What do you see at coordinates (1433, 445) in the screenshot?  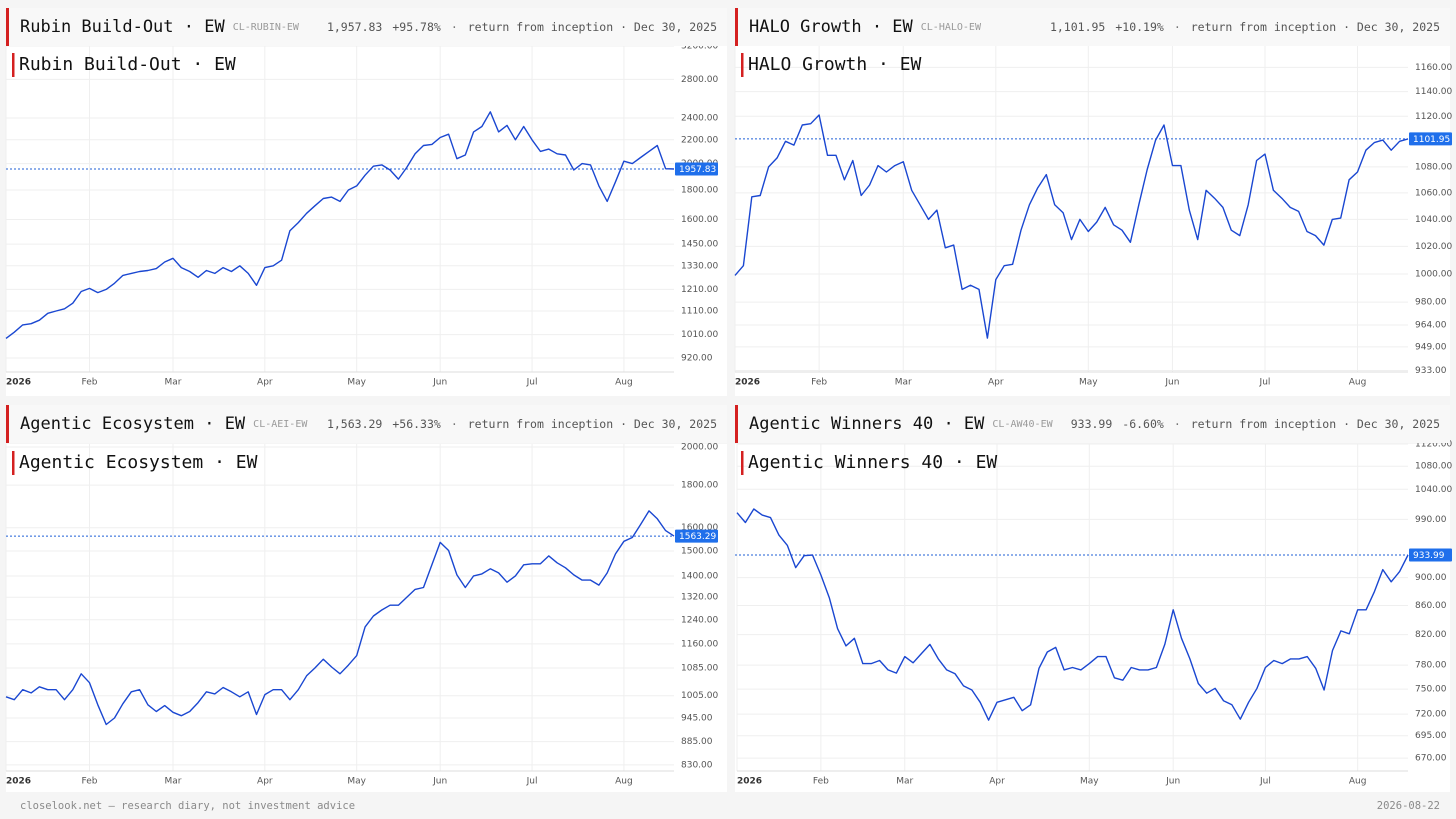 I see `y-tick-label: 1120.00` at bounding box center [1433, 445].